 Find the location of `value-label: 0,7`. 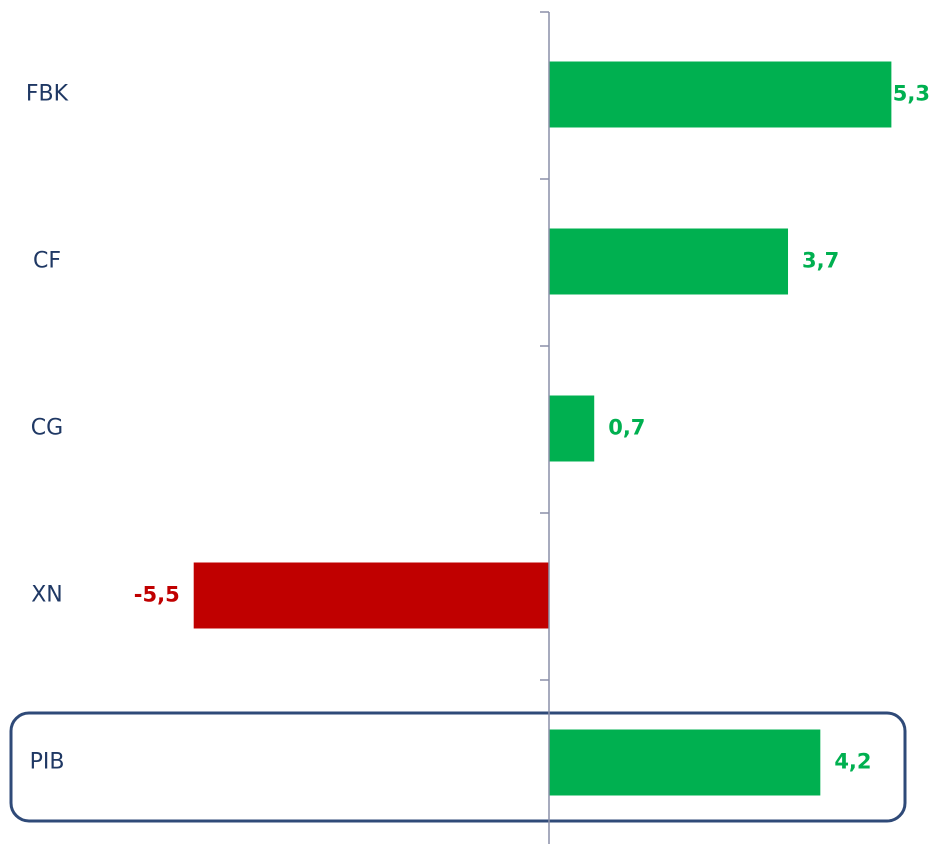

value-label: 0,7 is located at coordinates (626, 428).